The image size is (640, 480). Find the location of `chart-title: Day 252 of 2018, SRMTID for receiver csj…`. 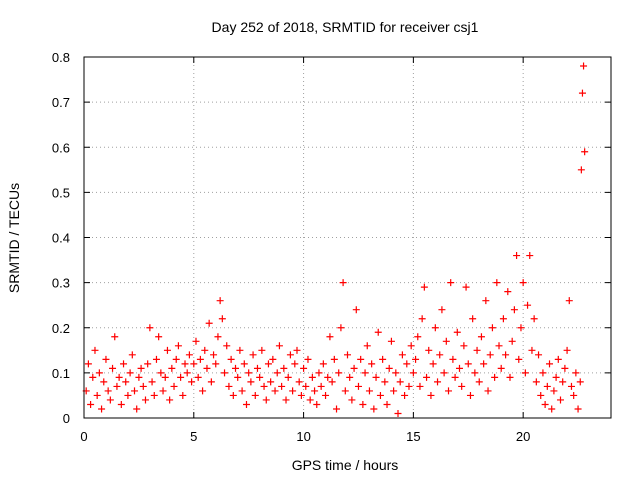

chart-title: Day 252 of 2018, SRMTID for receiver csj… is located at coordinates (345, 27).